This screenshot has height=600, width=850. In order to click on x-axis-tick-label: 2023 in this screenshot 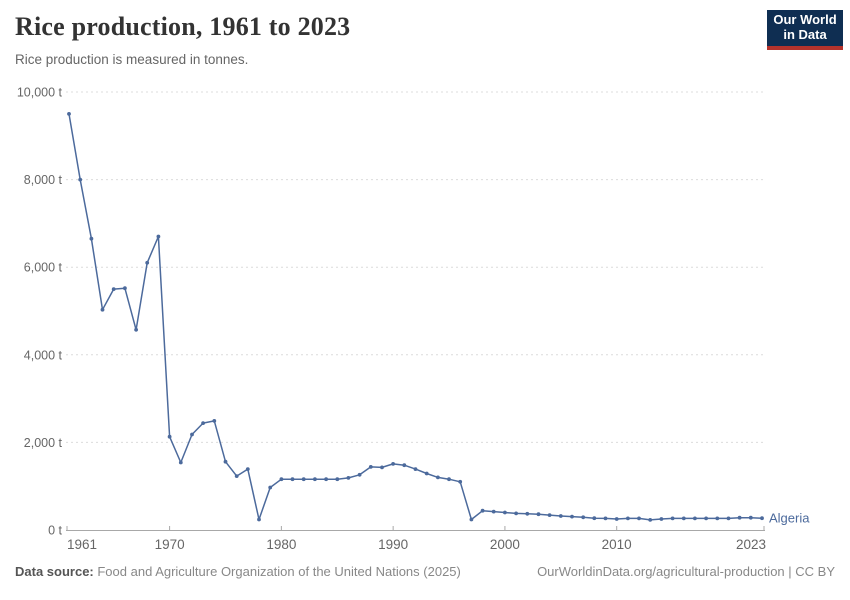, I will do `click(751, 544)`.